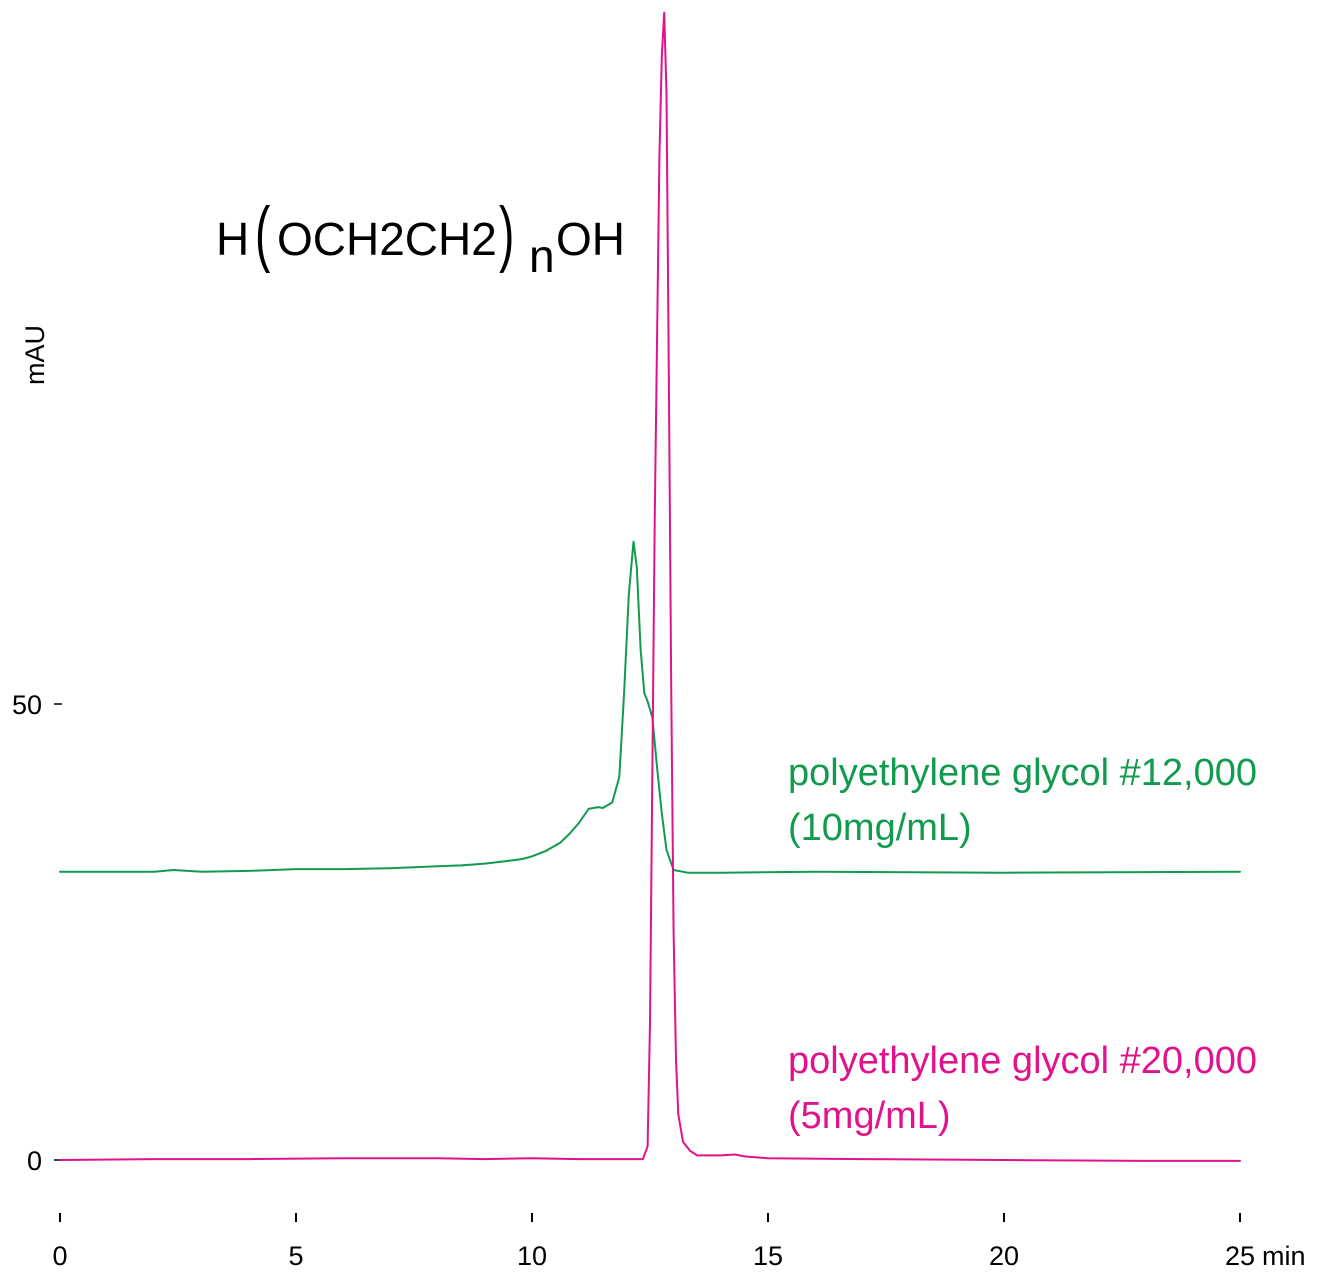 The height and width of the screenshot is (1274, 1322). I want to click on y-axis: 0 50, so click(37, 933).